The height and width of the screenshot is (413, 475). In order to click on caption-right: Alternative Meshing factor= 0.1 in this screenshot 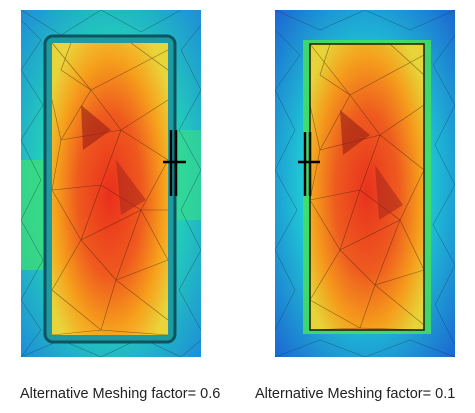, I will do `click(355, 394)`.